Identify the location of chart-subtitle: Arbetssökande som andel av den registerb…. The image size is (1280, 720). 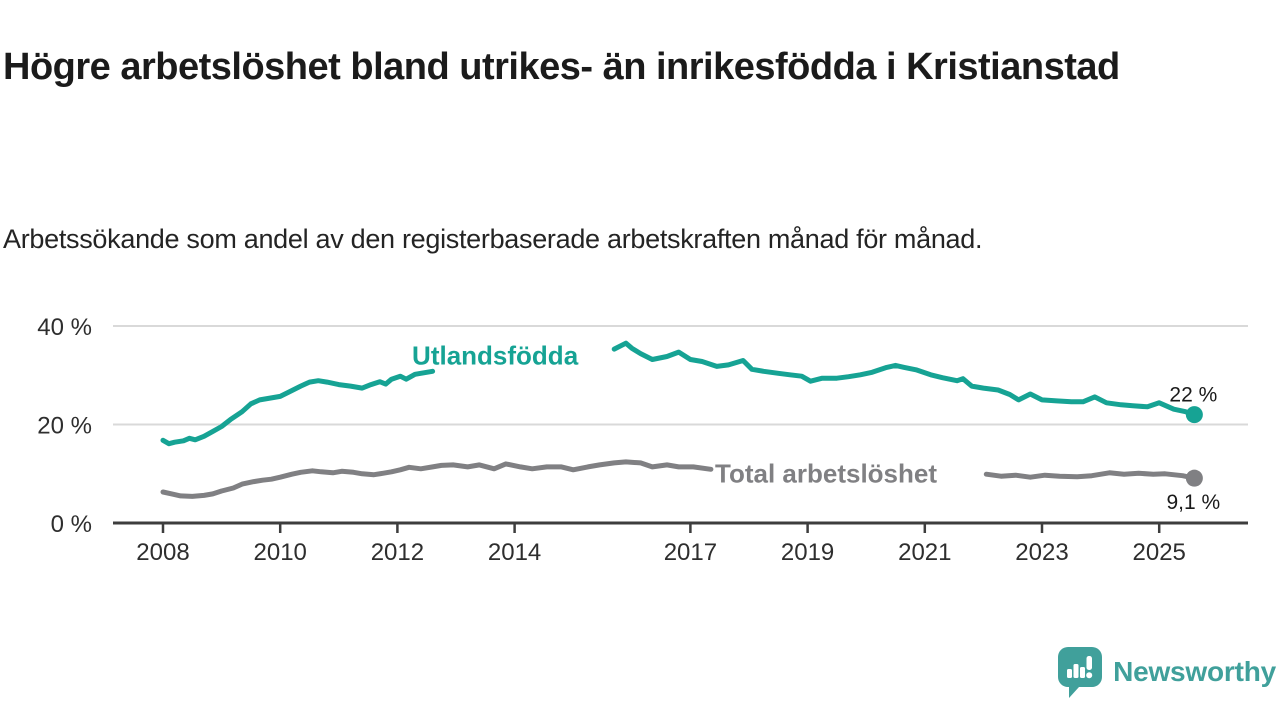
(493, 239).